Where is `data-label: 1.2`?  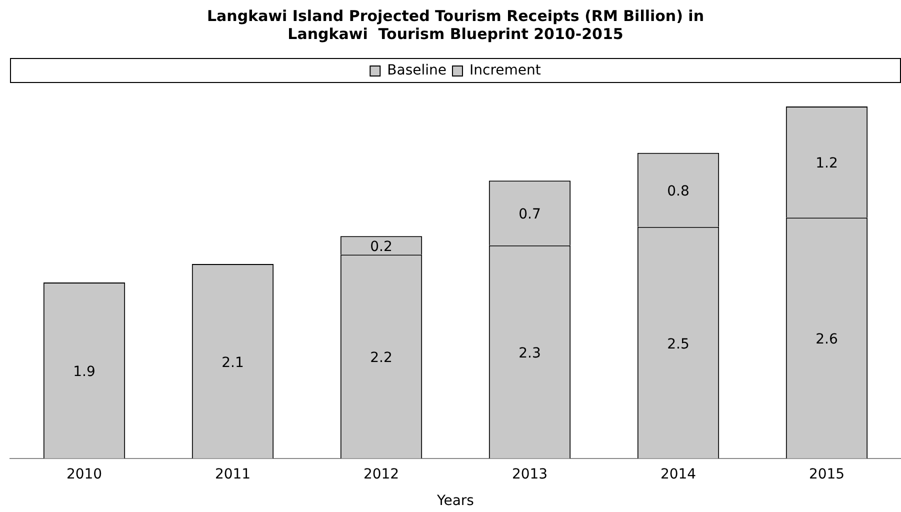 data-label: 1.2 is located at coordinates (827, 164).